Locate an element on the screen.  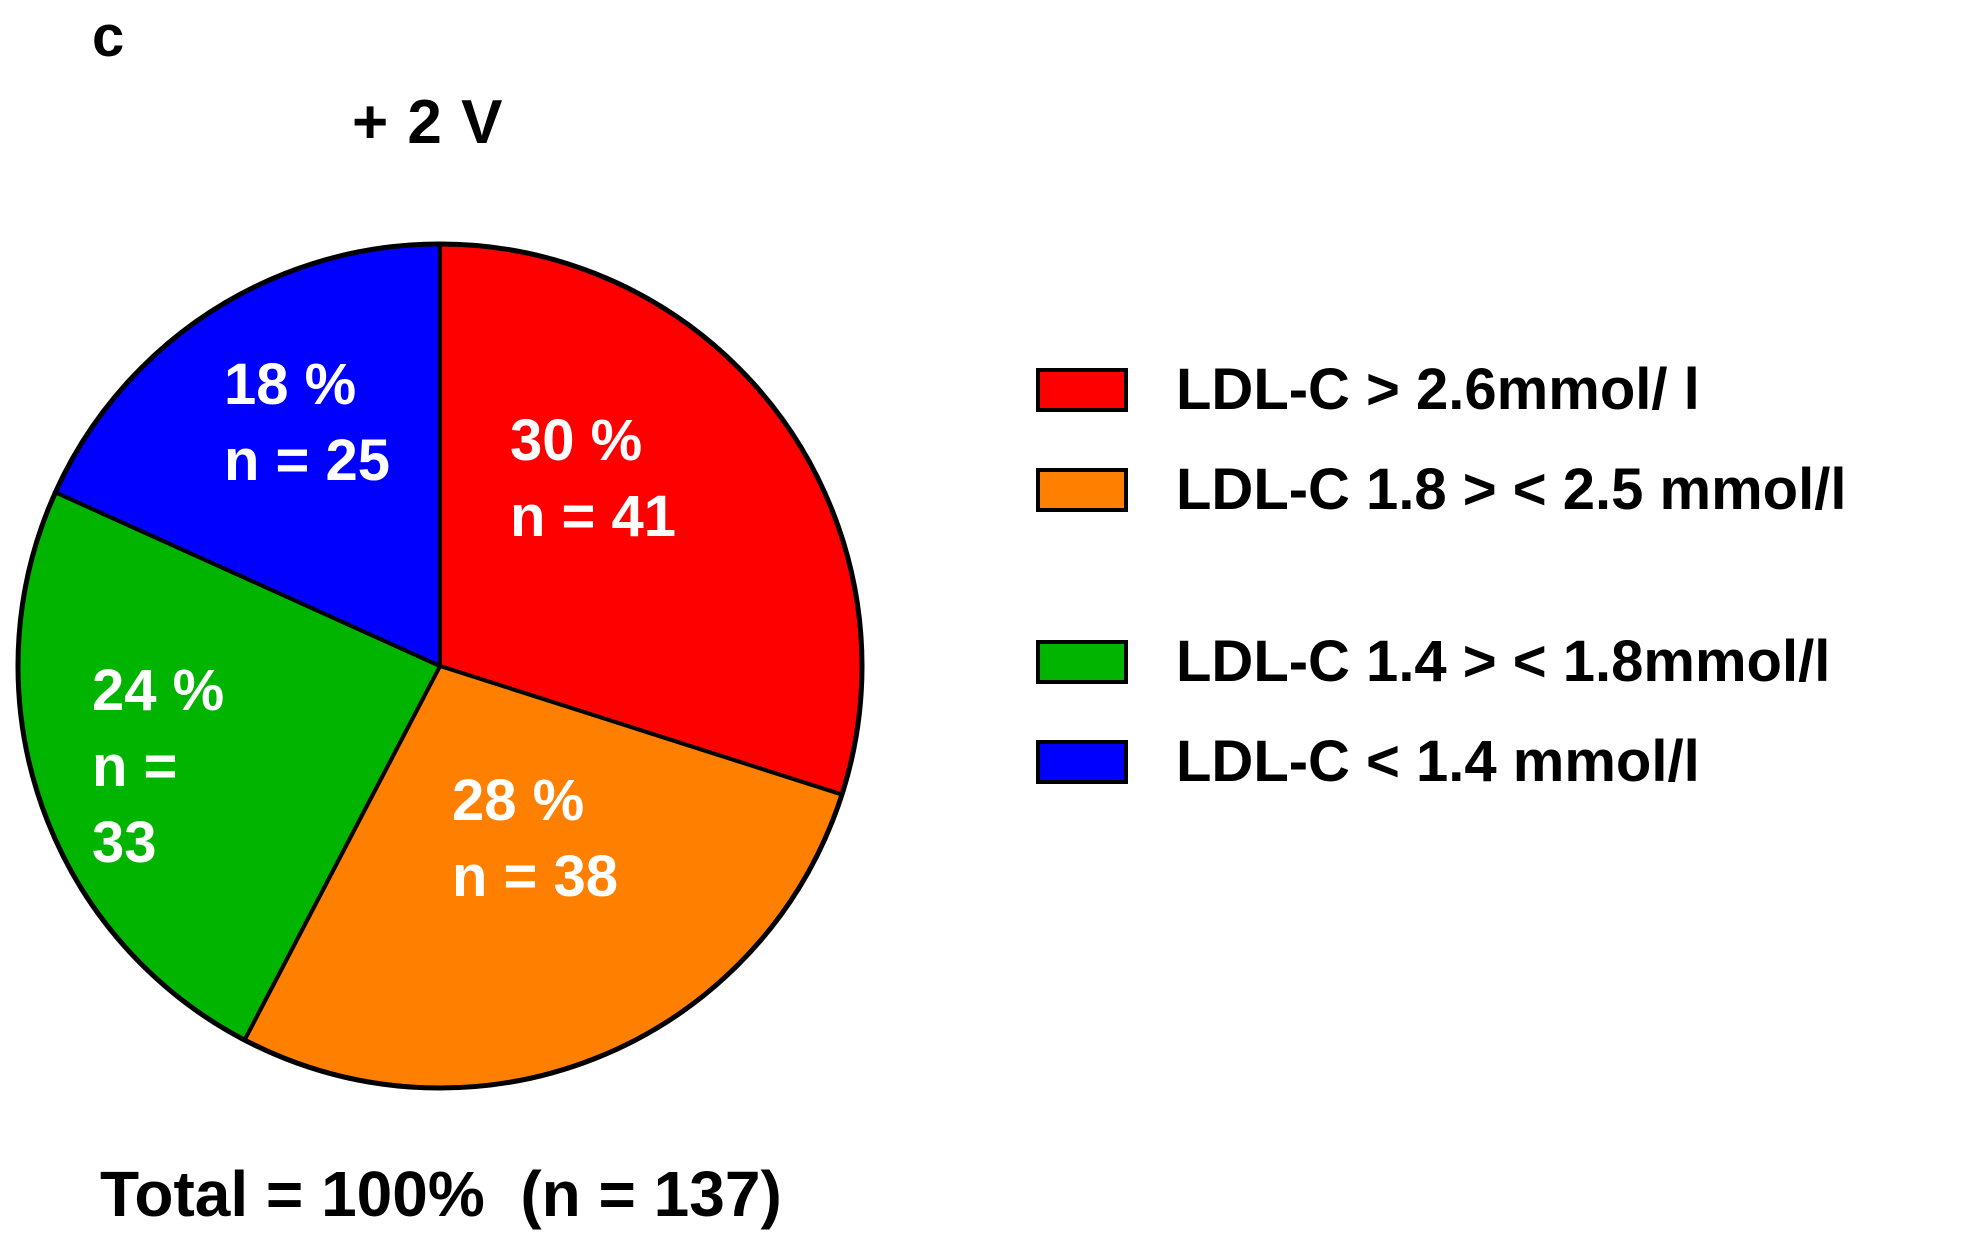
legend-label: LDL-C 1.4 > < 1.8mmol/l is located at coordinates (1503, 661).